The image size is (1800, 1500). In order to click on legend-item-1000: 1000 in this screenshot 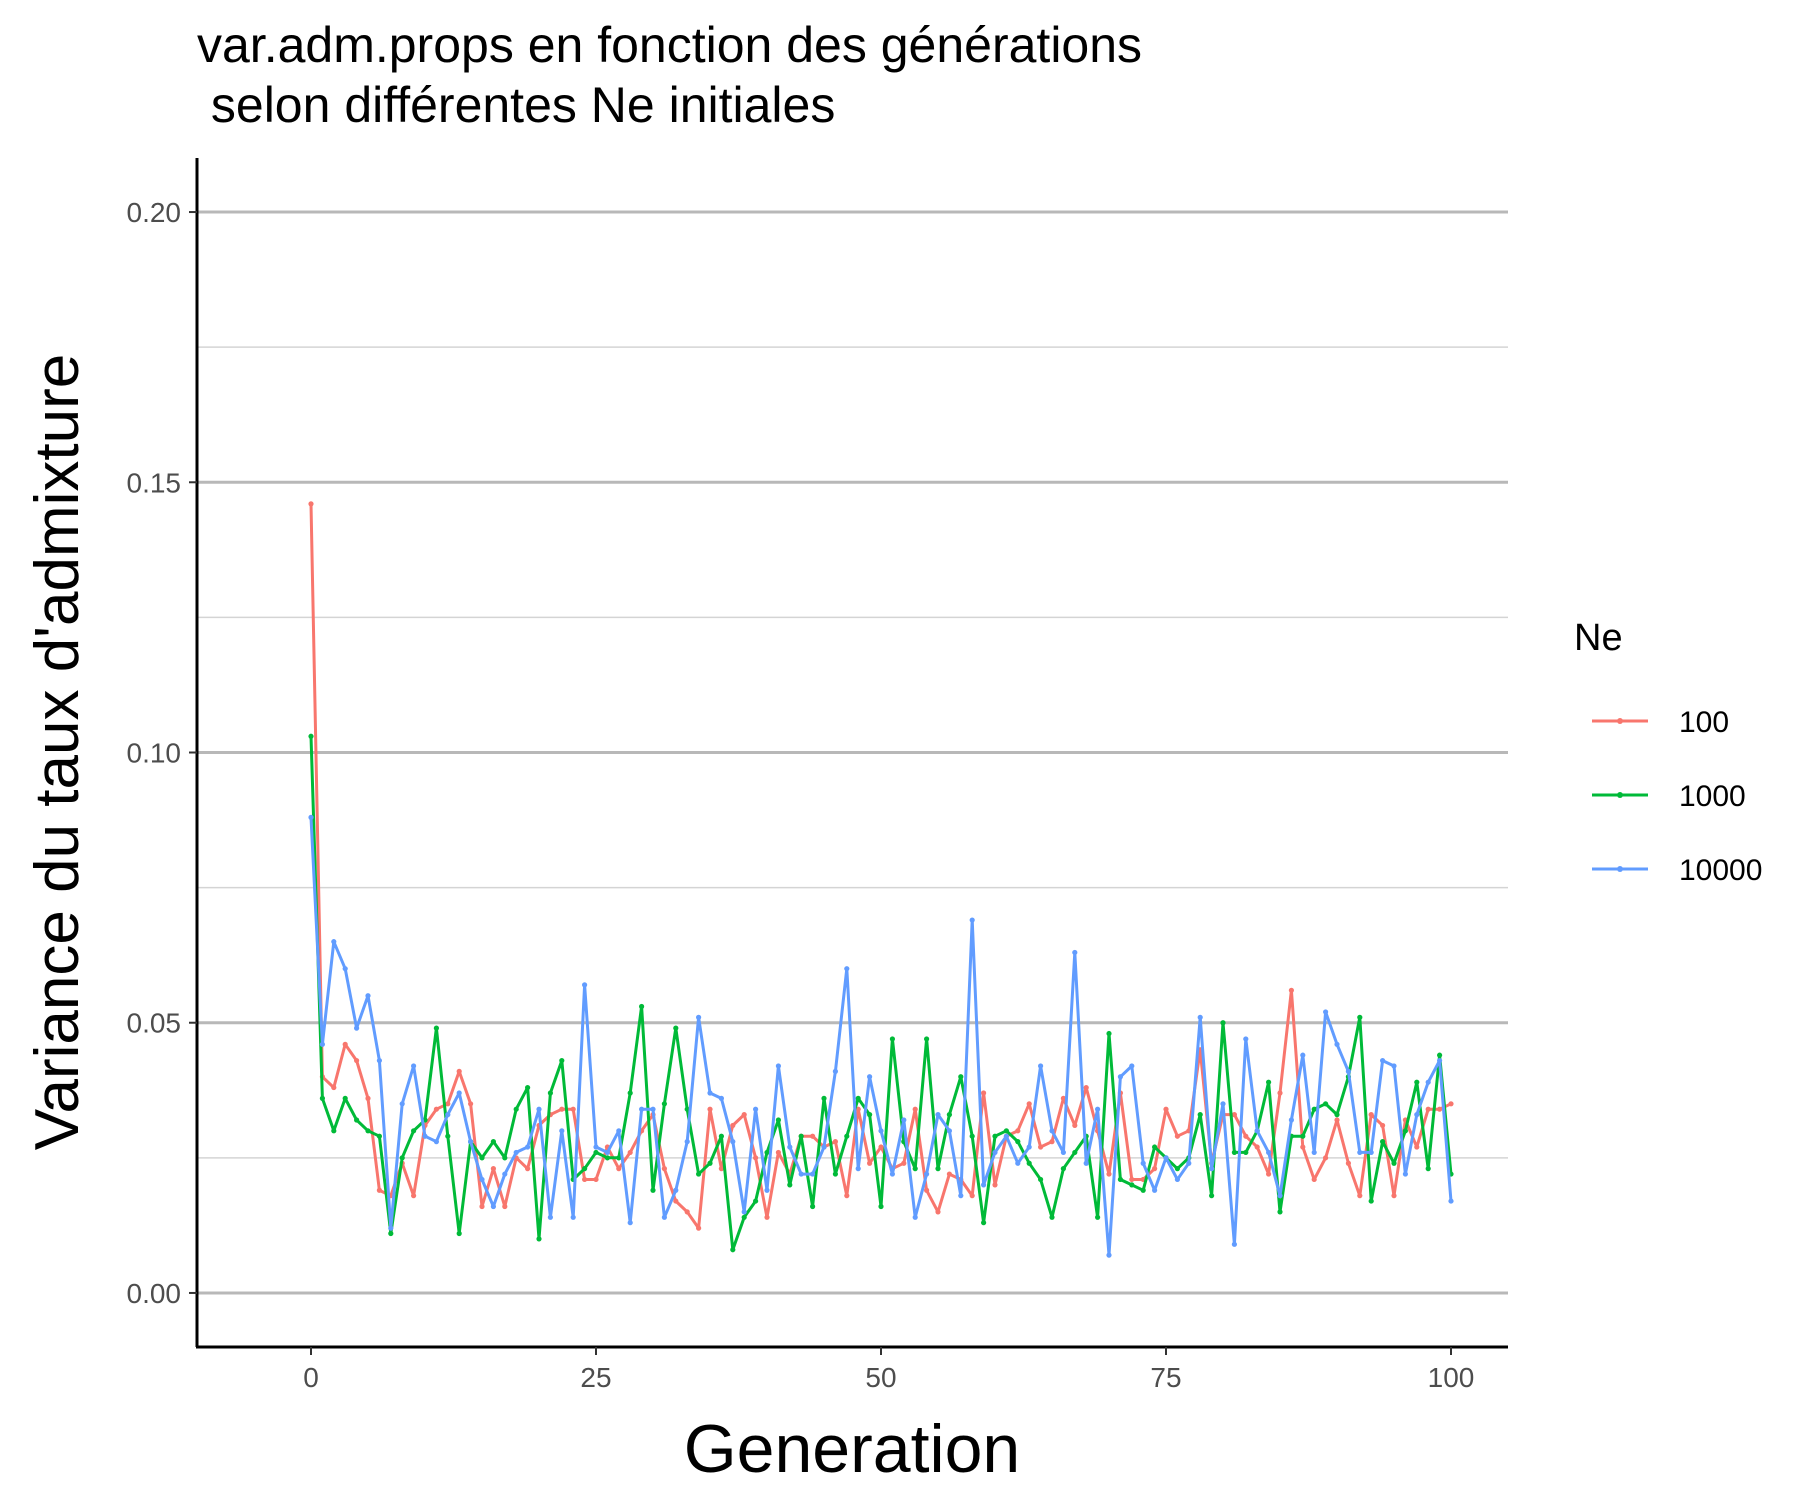, I will do `click(1669, 796)`.